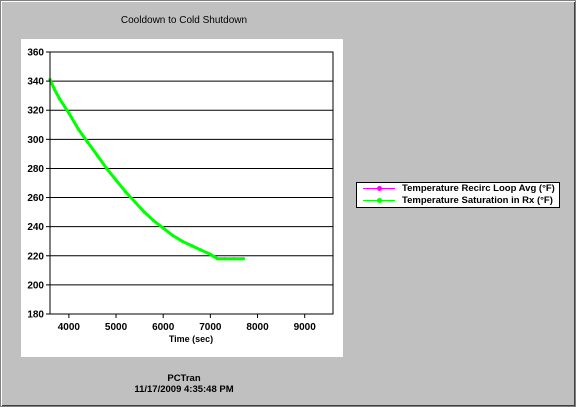 The image size is (576, 407). What do you see at coordinates (35, 140) in the screenshot?
I see `y-tick-label-3: 300` at bounding box center [35, 140].